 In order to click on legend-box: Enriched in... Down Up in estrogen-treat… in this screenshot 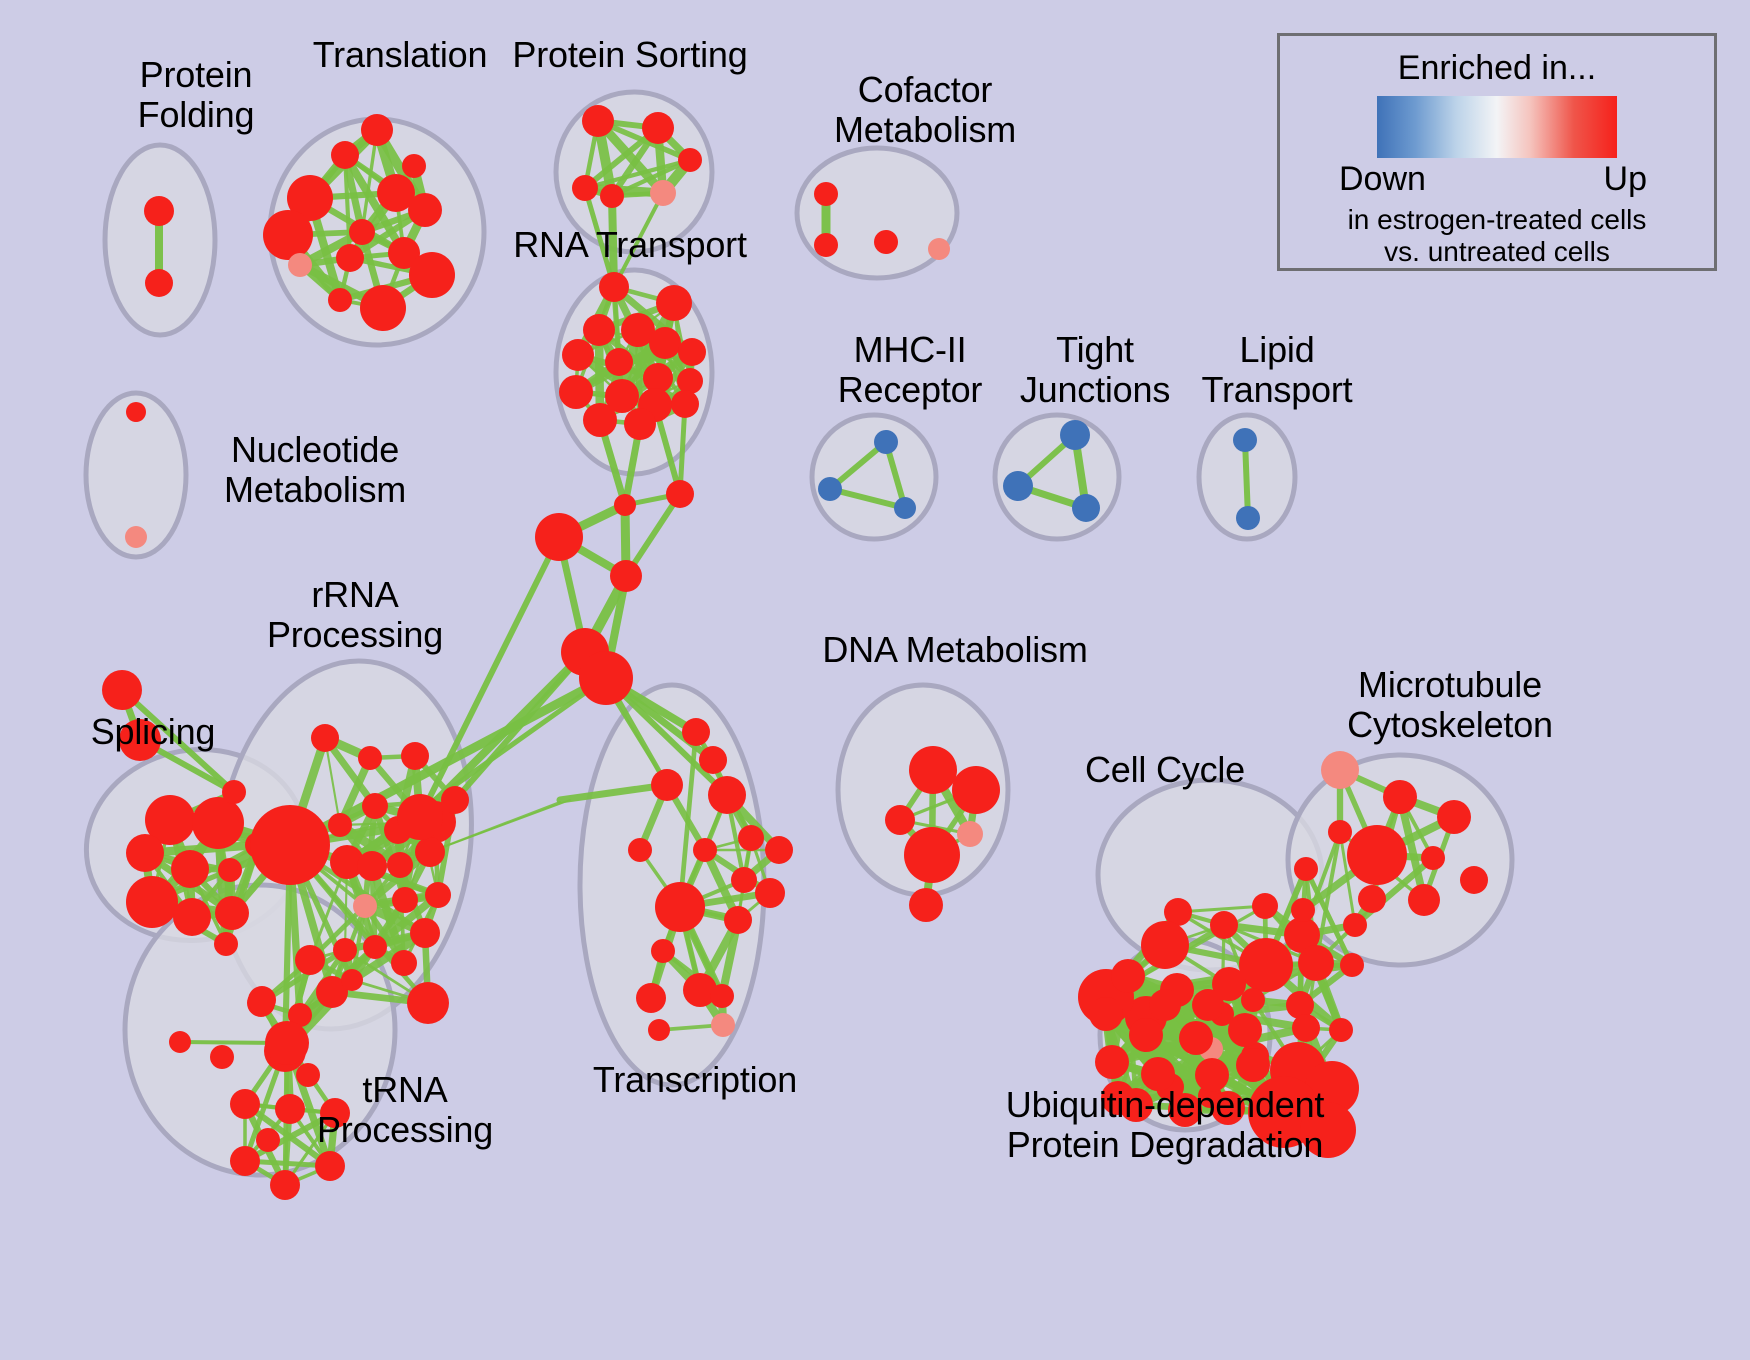, I will do `click(1497, 152)`.